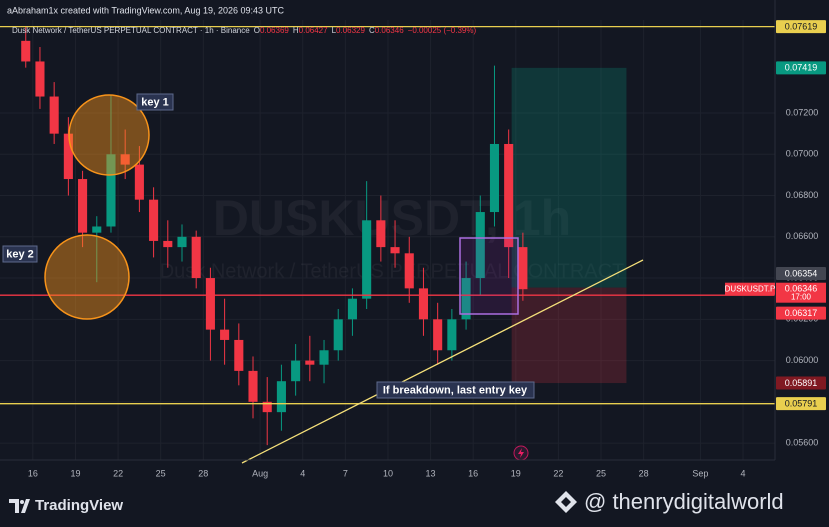 The width and height of the screenshot is (829, 527). Describe the element at coordinates (22, 502) in the screenshot. I see `brand-logo-dot` at that location.